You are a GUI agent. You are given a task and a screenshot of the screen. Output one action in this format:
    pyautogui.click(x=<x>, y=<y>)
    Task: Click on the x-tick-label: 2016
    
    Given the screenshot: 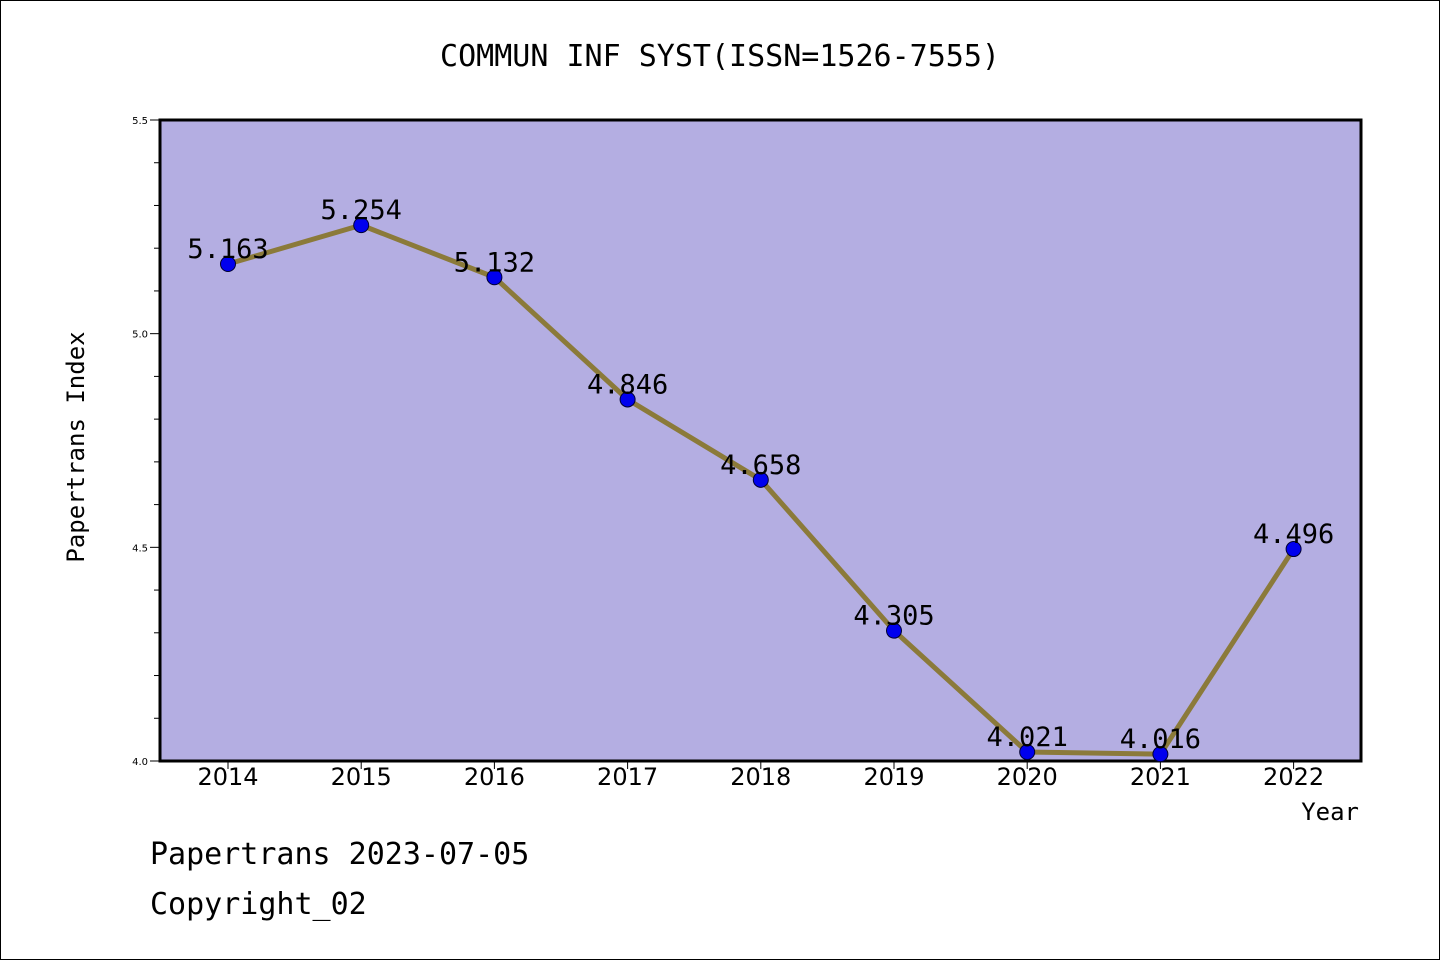 What is the action you would take?
    pyautogui.click(x=494, y=777)
    